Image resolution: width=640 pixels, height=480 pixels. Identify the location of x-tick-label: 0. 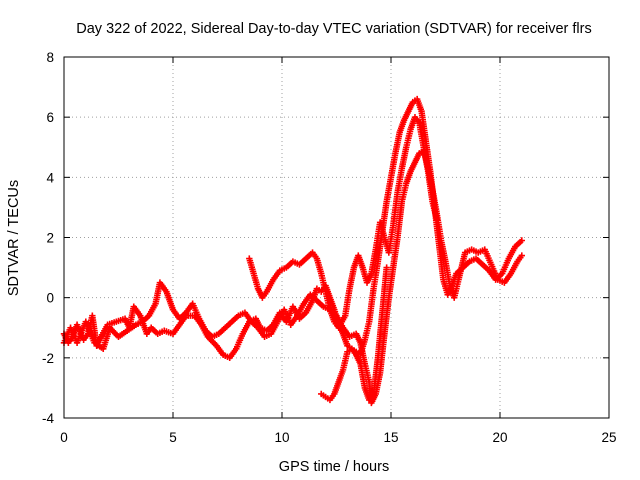
(64, 437).